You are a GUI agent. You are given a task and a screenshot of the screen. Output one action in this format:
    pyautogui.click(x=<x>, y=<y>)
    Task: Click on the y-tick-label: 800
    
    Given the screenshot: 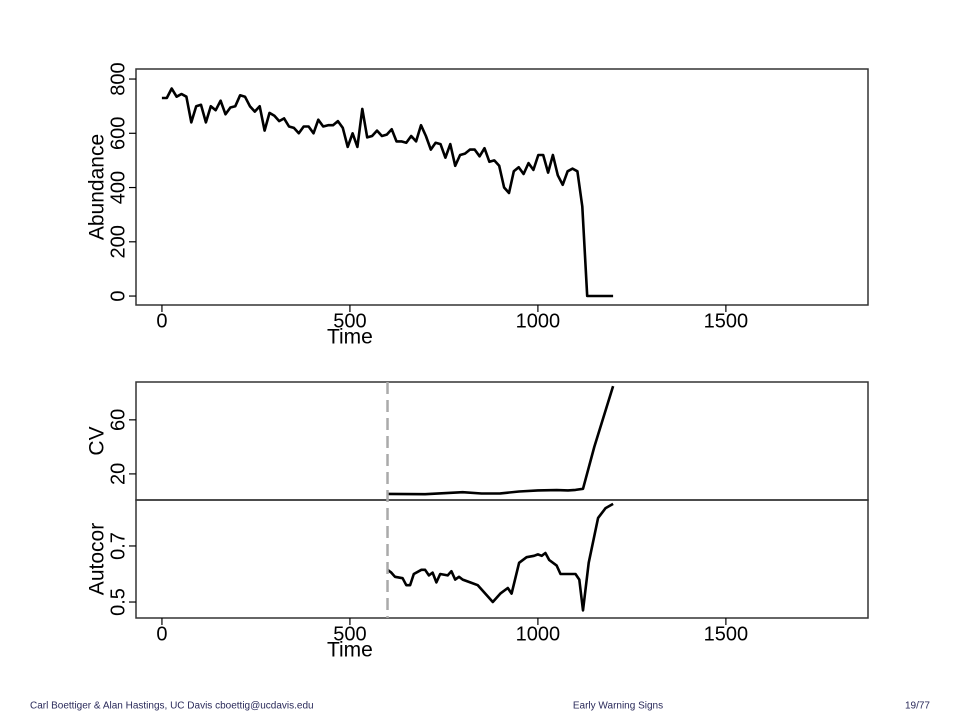 What is the action you would take?
    pyautogui.click(x=118, y=78)
    